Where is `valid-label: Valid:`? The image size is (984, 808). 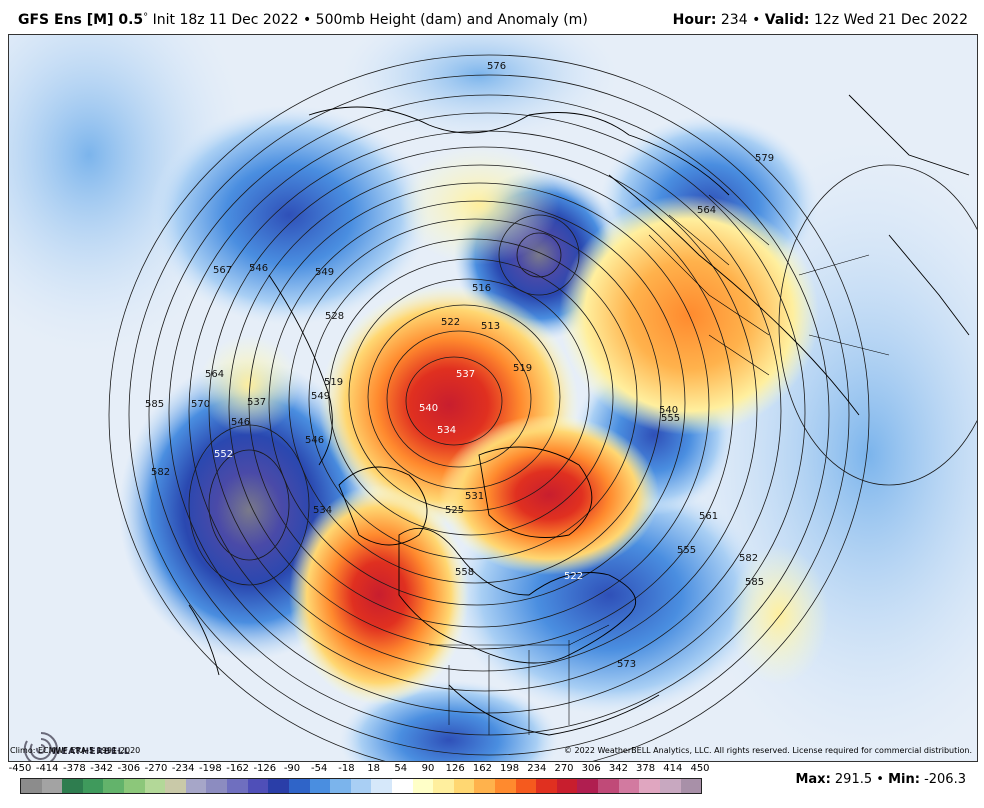
valid-label: Valid: is located at coordinates (787, 20).